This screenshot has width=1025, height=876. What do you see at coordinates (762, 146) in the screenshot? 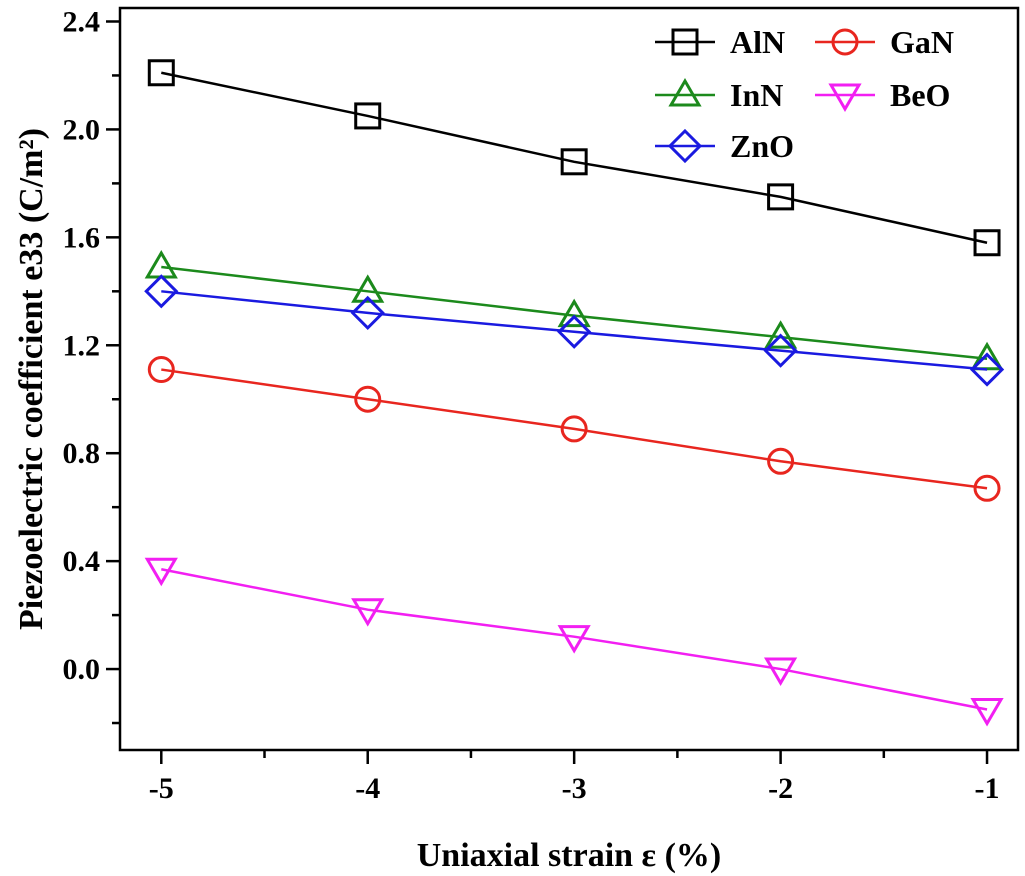
I see `legend-label: ZnO` at bounding box center [762, 146].